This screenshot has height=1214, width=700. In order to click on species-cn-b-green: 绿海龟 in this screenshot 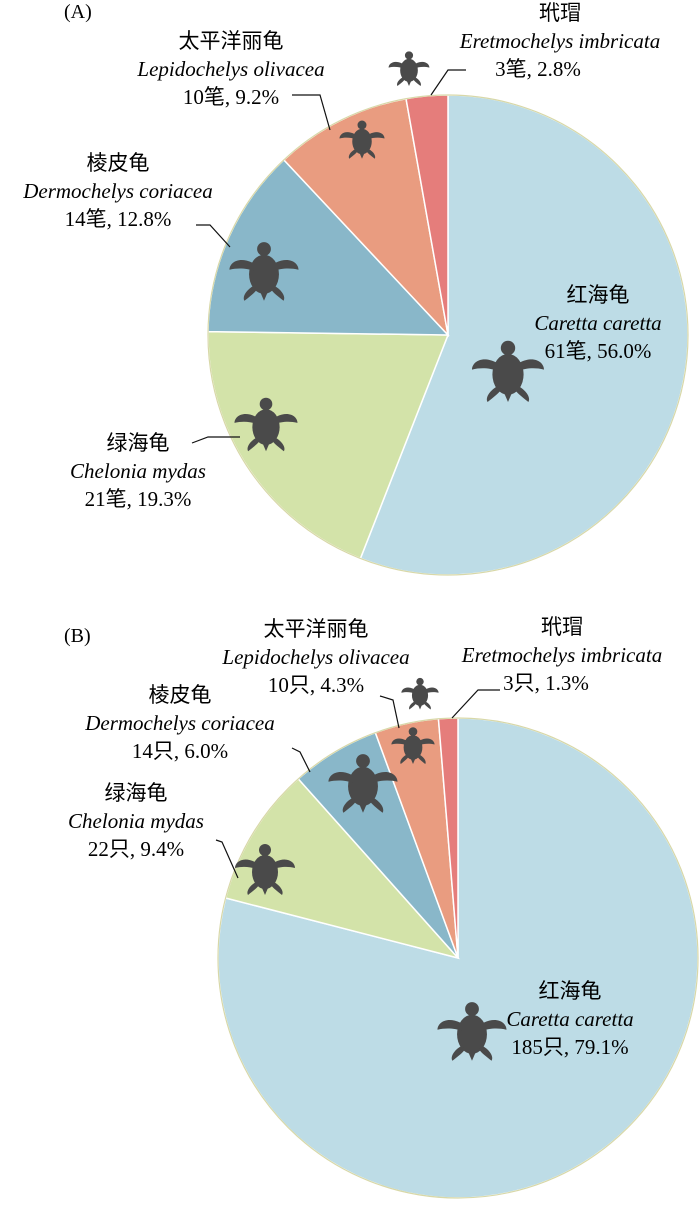, I will do `click(136, 793)`.